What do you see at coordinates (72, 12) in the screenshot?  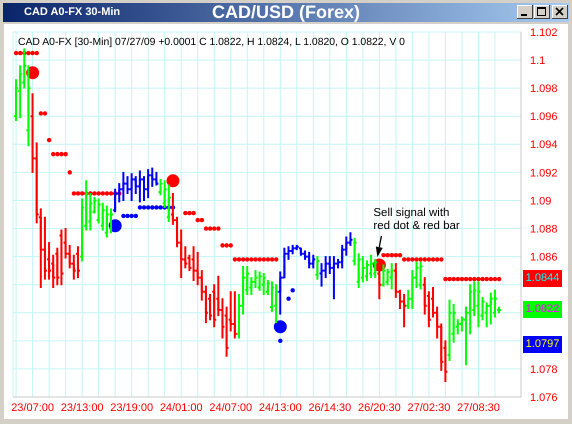 I see `text: CAD A0-FX 30-Min` at bounding box center [72, 12].